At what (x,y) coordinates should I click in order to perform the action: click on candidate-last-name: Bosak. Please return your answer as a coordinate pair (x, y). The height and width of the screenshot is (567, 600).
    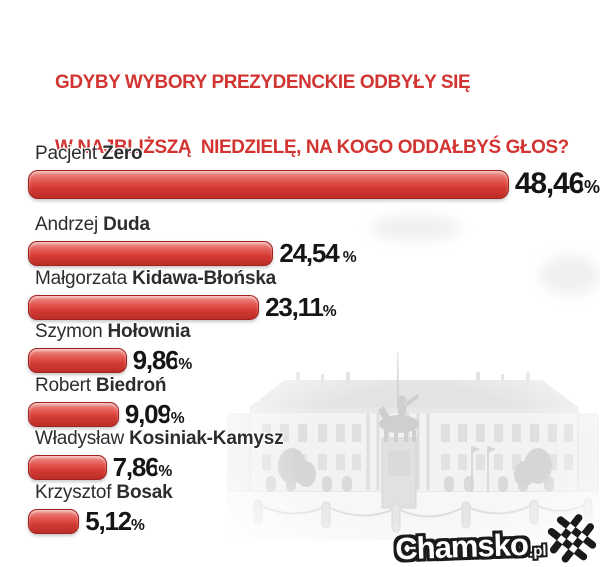
    Looking at the image, I should click on (144, 492).